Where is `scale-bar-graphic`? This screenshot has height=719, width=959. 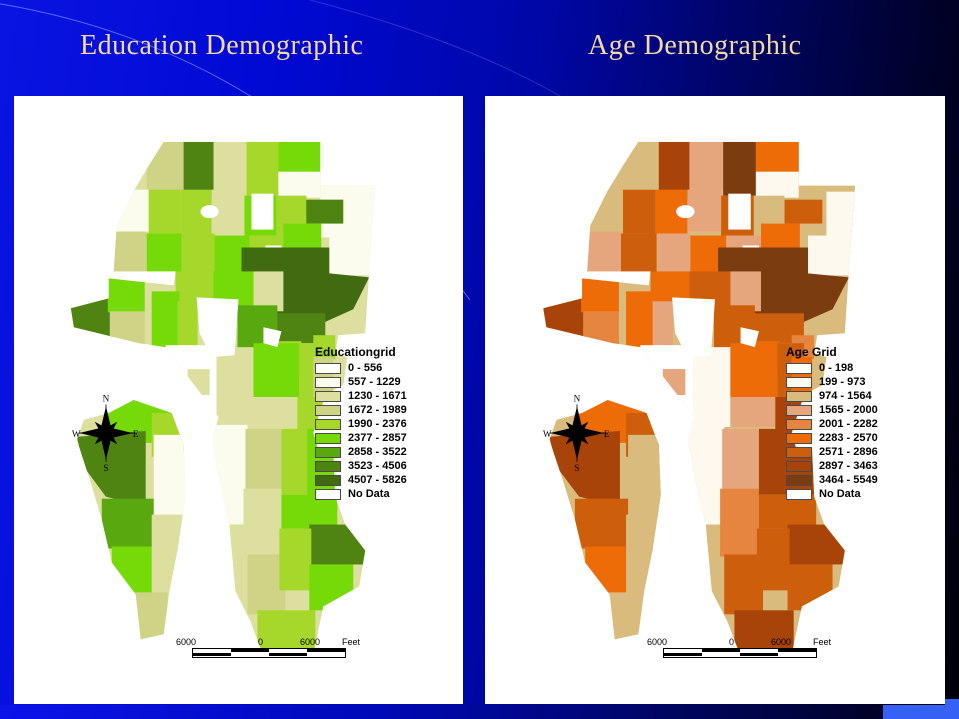
scale-bar-graphic is located at coordinates (740, 653).